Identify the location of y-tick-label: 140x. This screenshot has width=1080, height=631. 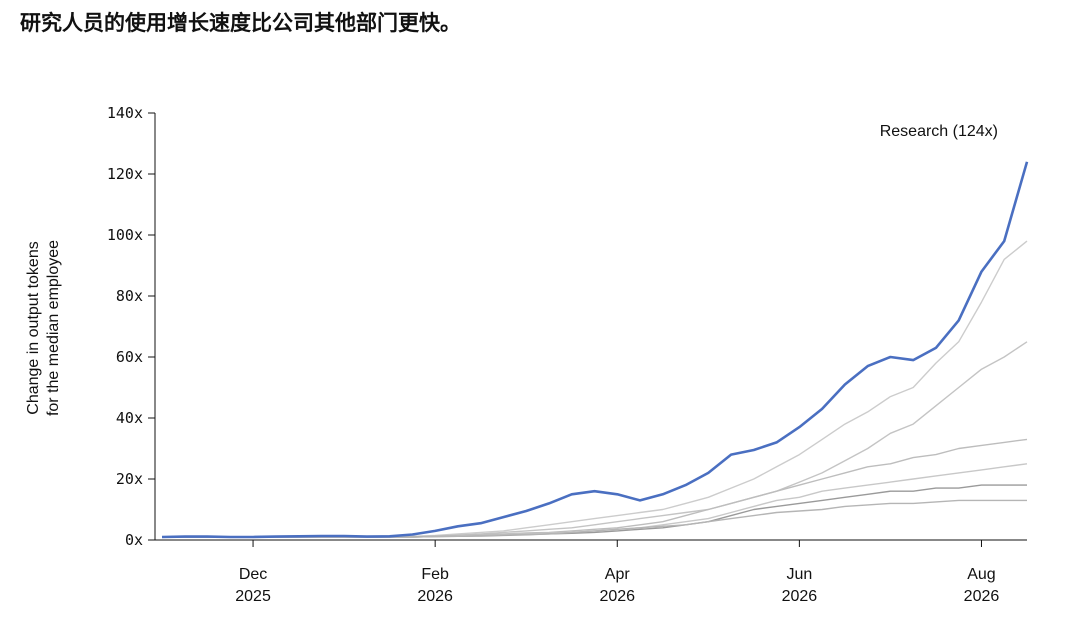
(125, 113).